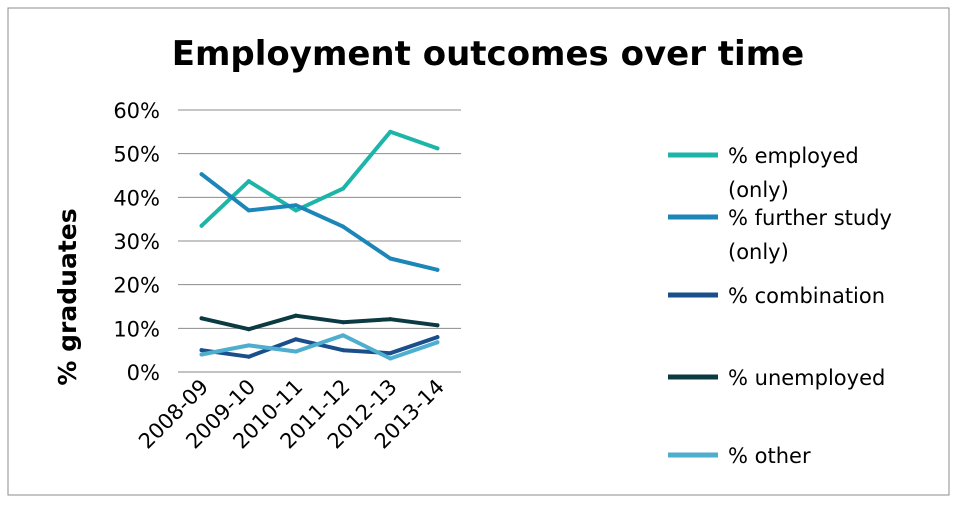  I want to click on legend-label: % unemployed, so click(806, 378).